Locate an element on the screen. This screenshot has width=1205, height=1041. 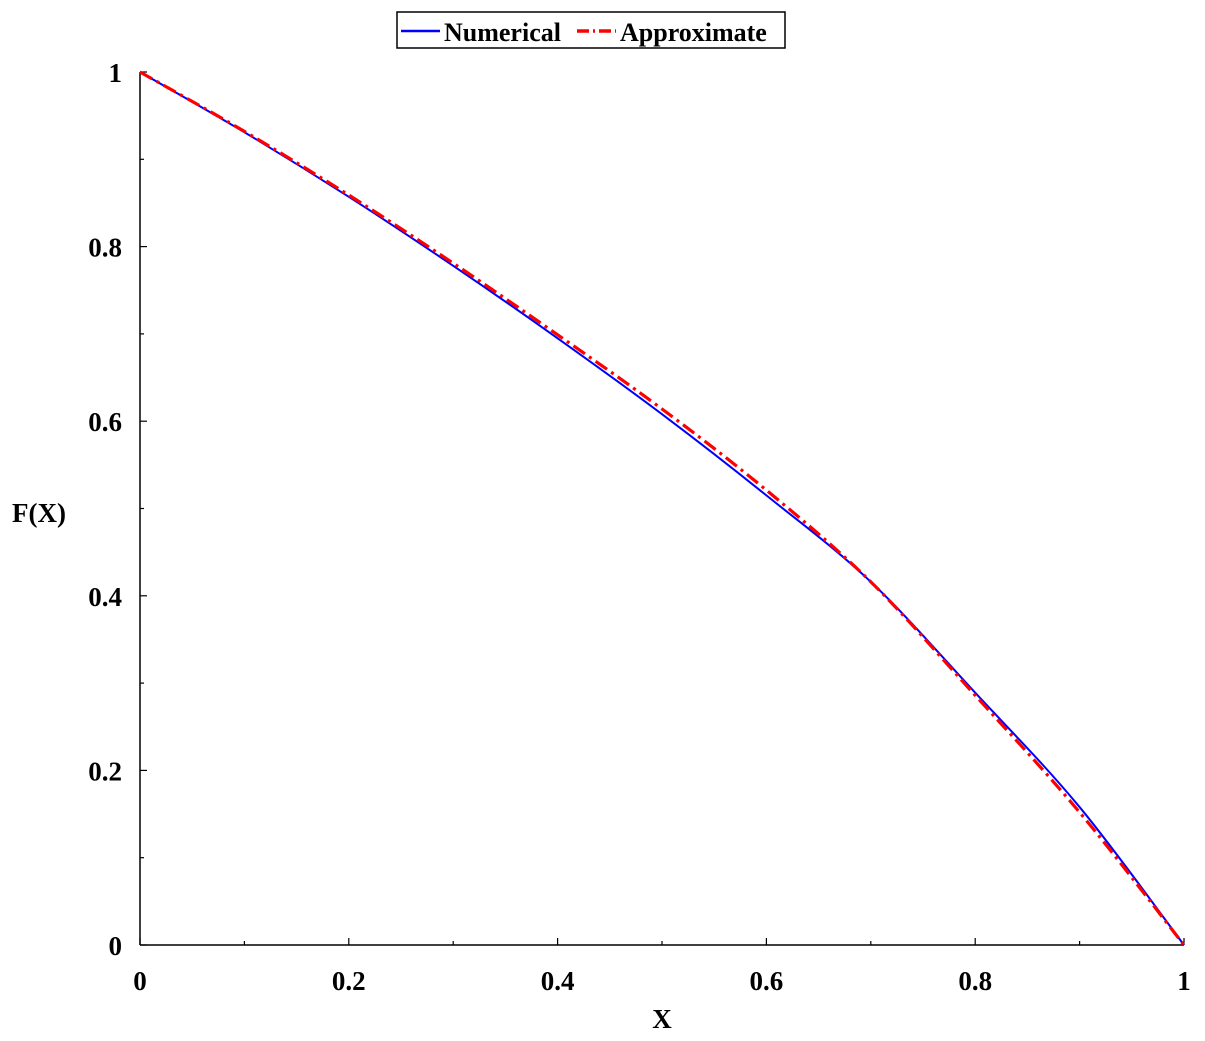
x-axis-title: X is located at coordinates (662, 1019).